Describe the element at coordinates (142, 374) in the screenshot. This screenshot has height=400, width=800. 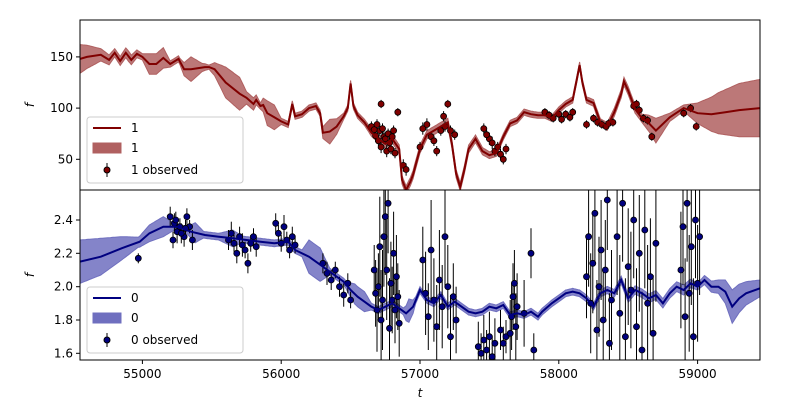
I see `x-tick-label: 55000` at that location.